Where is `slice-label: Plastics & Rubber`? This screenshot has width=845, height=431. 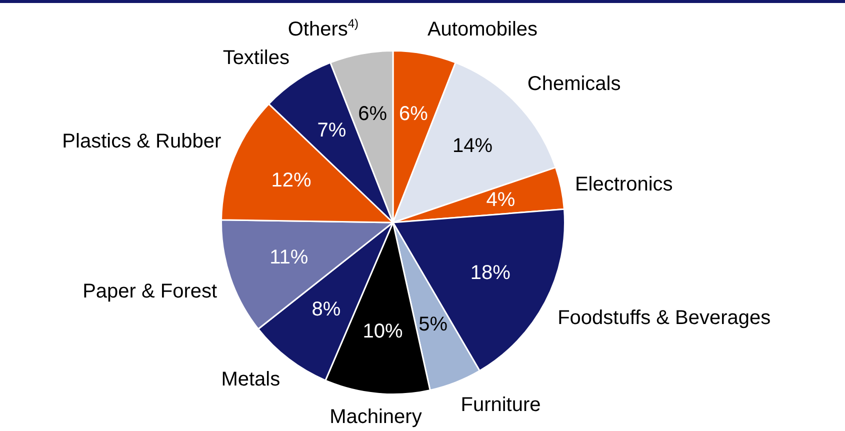
slice-label: Plastics & Rubber is located at coordinates (142, 141).